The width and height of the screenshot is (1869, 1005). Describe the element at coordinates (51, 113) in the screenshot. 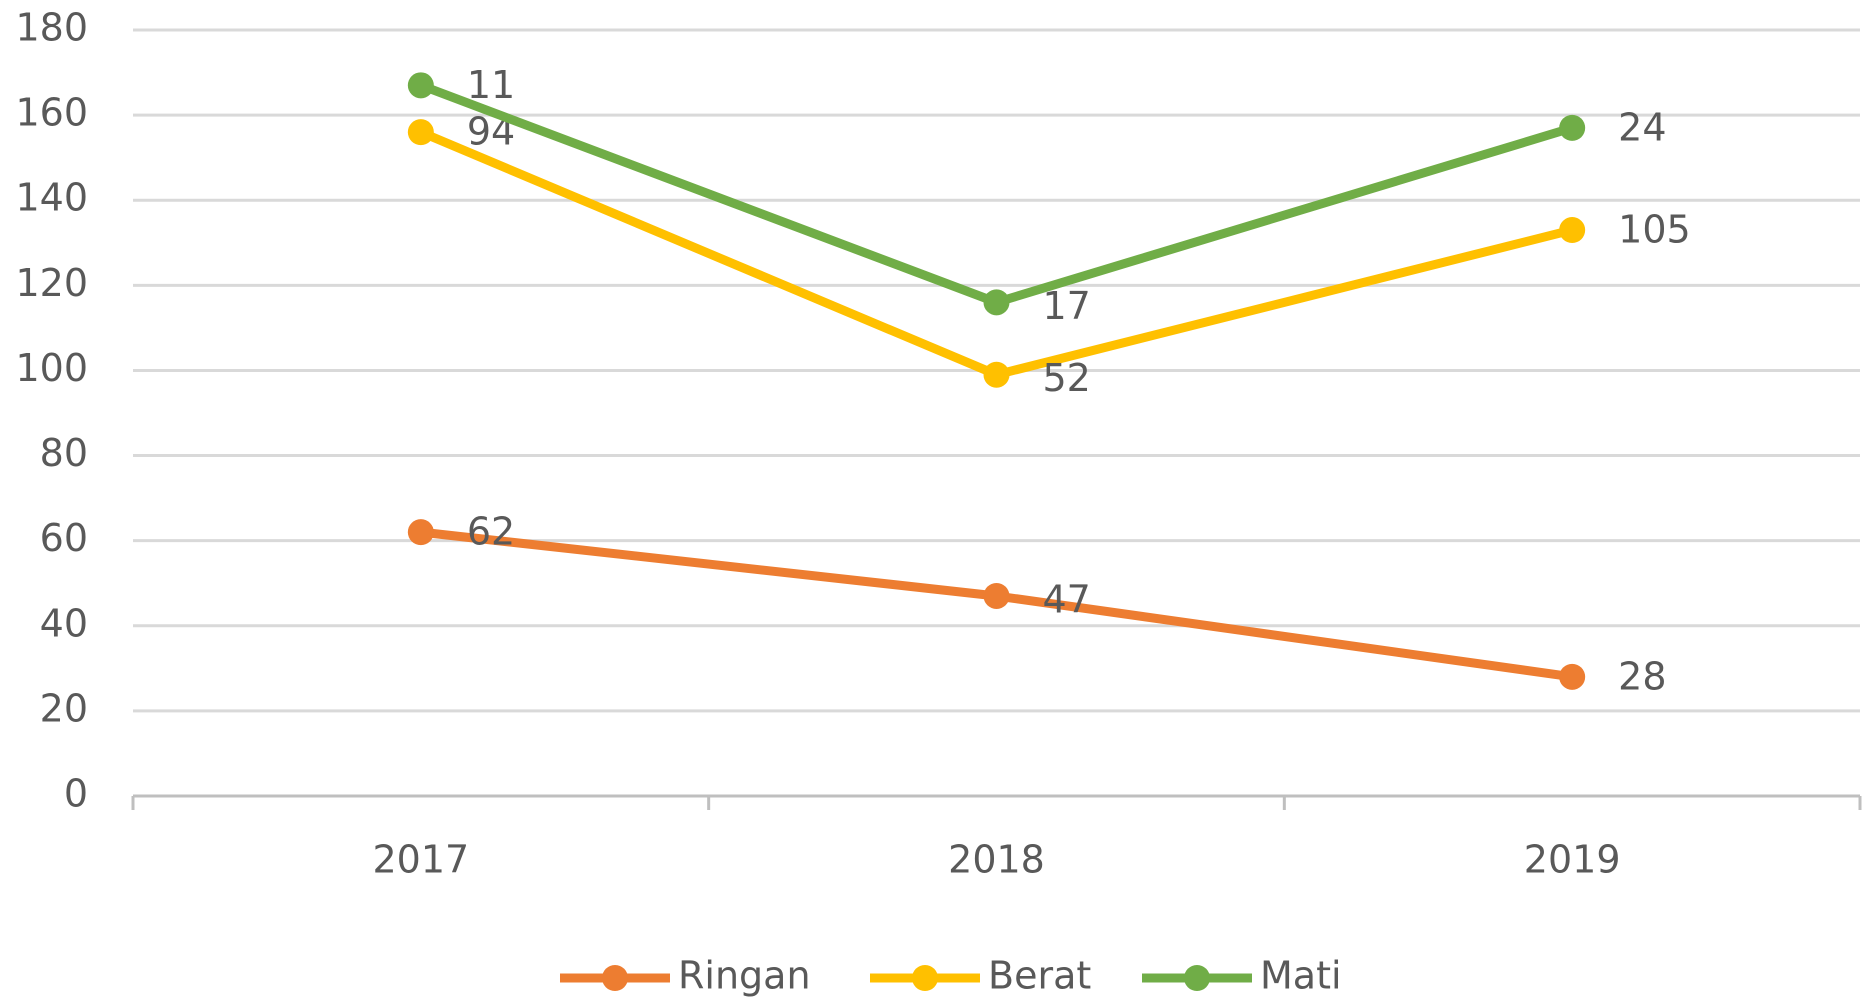

I see `y-tick-label: 160` at that location.